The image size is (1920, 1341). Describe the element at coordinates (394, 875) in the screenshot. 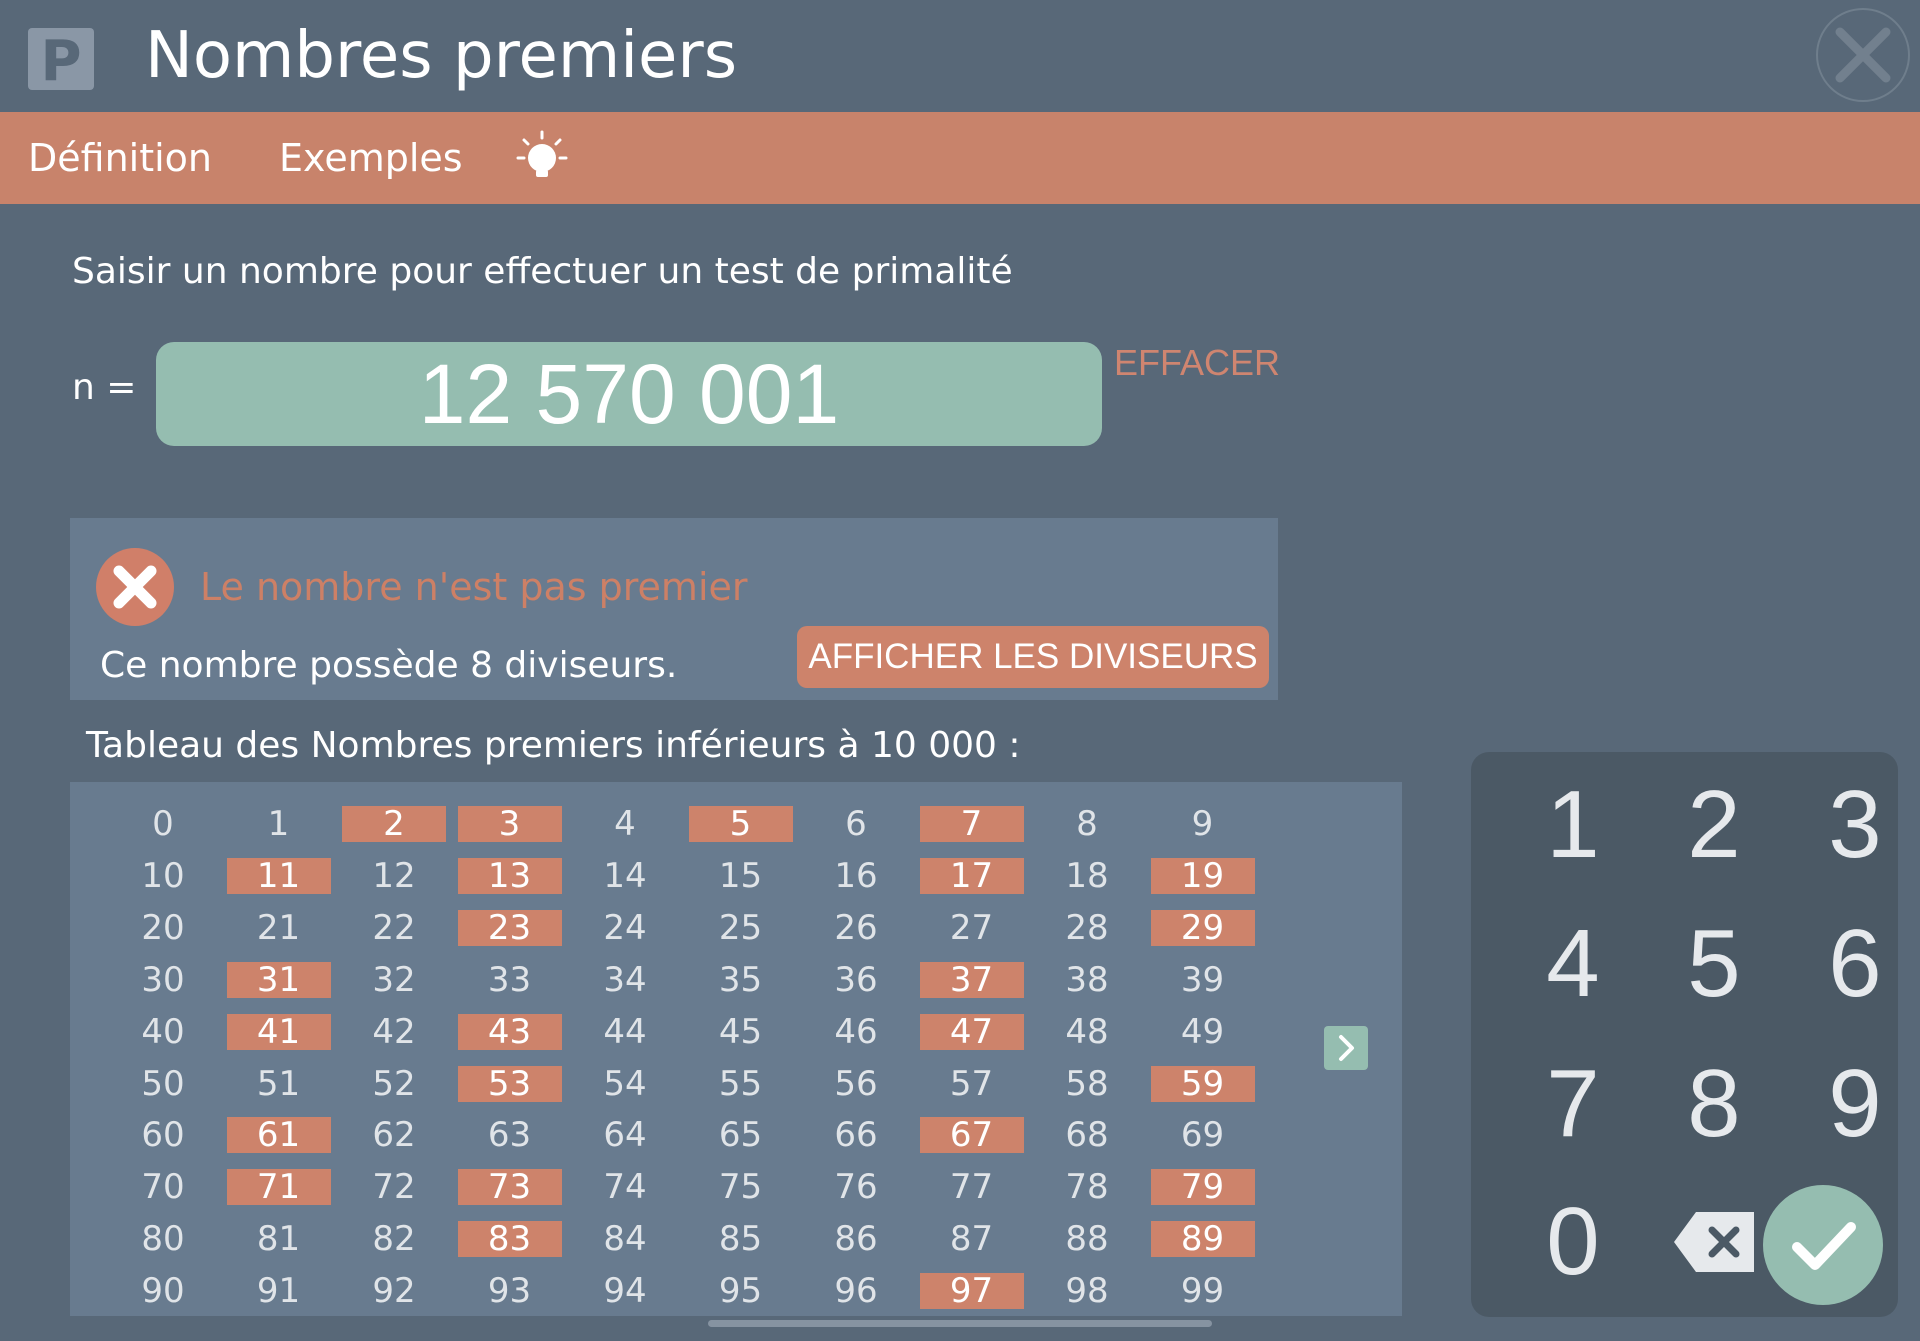

I see `number-cell: 12` at that location.